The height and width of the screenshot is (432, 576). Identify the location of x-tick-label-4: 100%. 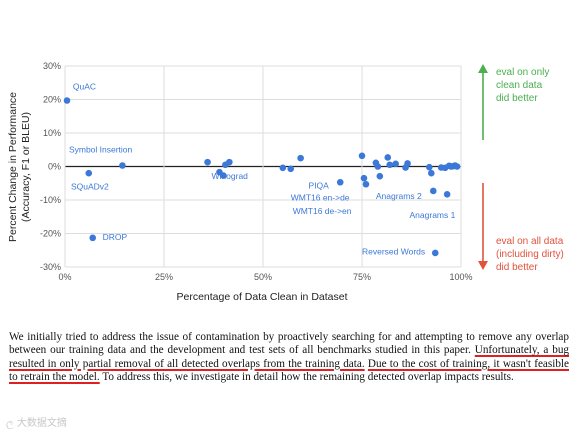
(460, 277).